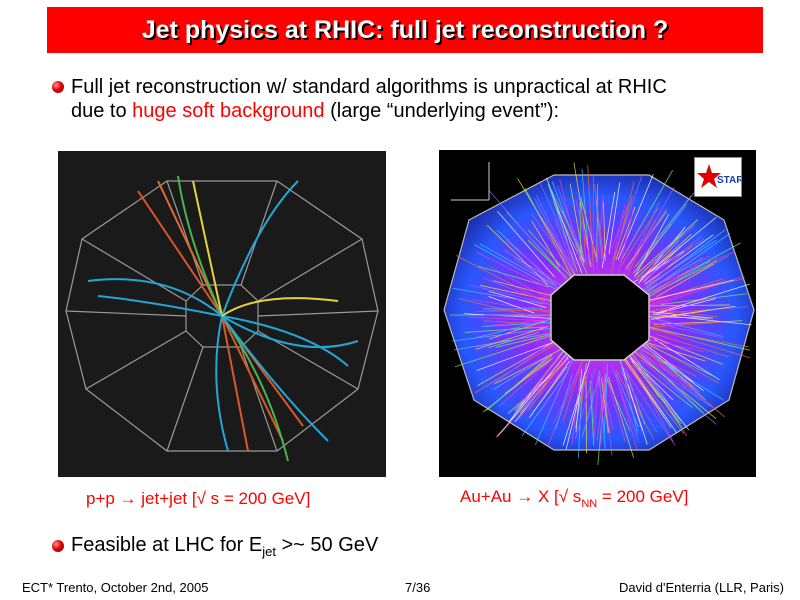  I want to click on footer-left: ECT* Trento, October 2nd, 2005, so click(115, 587).